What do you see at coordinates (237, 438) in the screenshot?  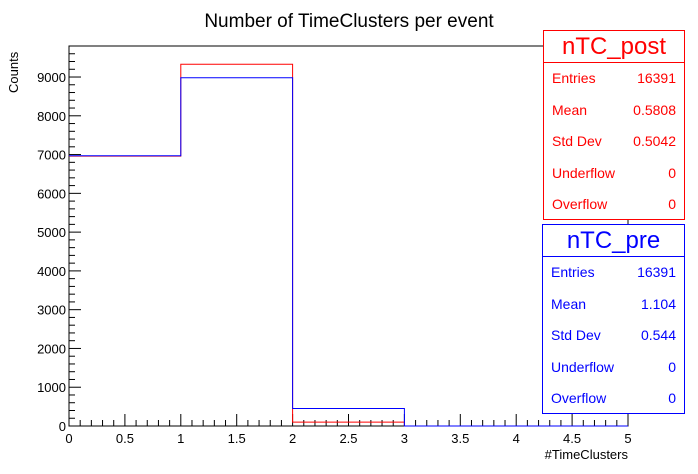 I see `x-tick-label: 1.5` at bounding box center [237, 438].